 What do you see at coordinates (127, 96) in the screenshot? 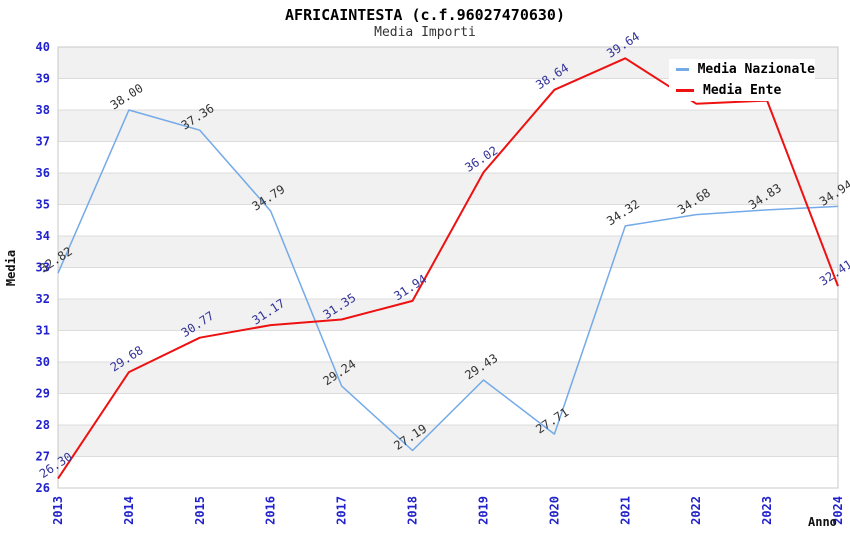
I see `point-label: 38.00` at bounding box center [127, 96].